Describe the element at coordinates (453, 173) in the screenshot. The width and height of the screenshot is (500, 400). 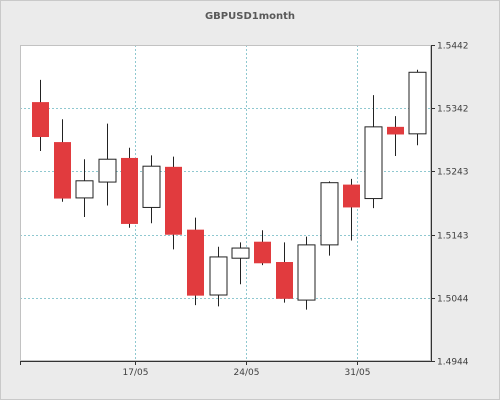
I see `y-tick-label: 1.5243` at that location.